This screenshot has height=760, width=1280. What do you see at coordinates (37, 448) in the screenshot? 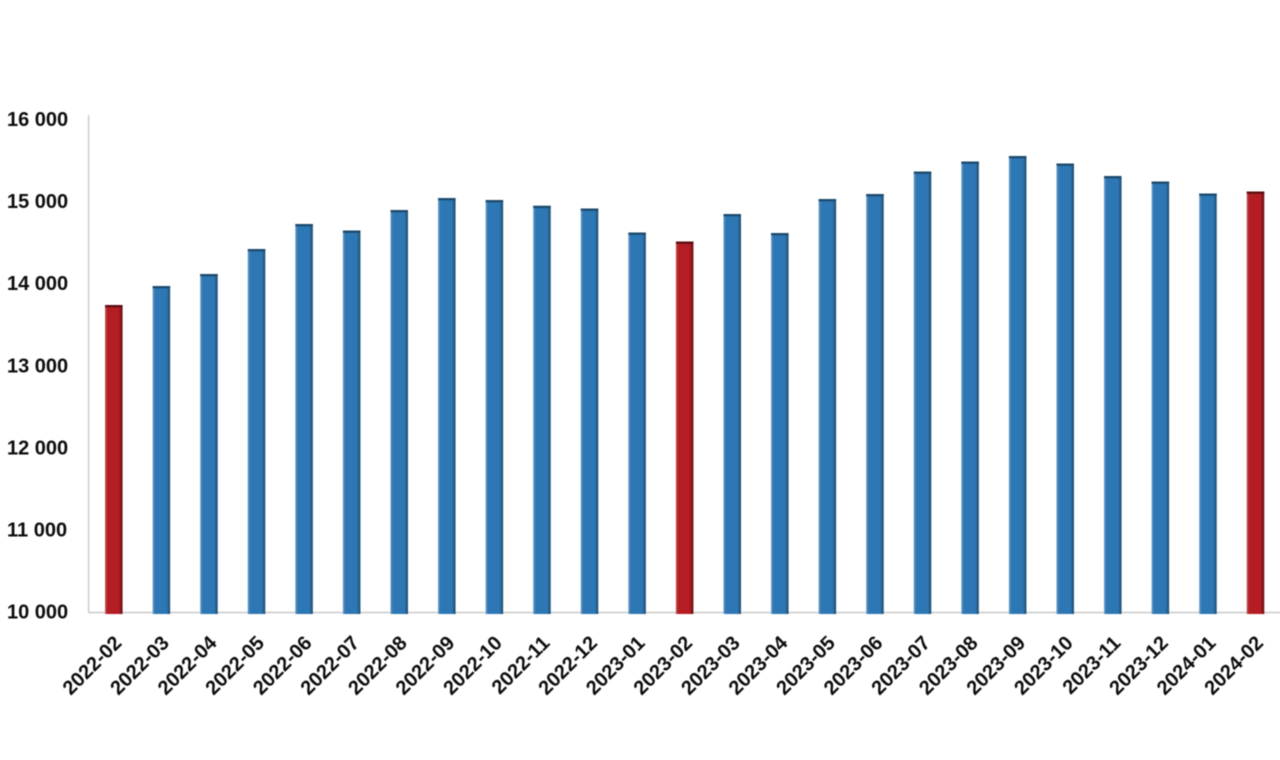
I see `svg-text: 12 000` at bounding box center [37, 448].